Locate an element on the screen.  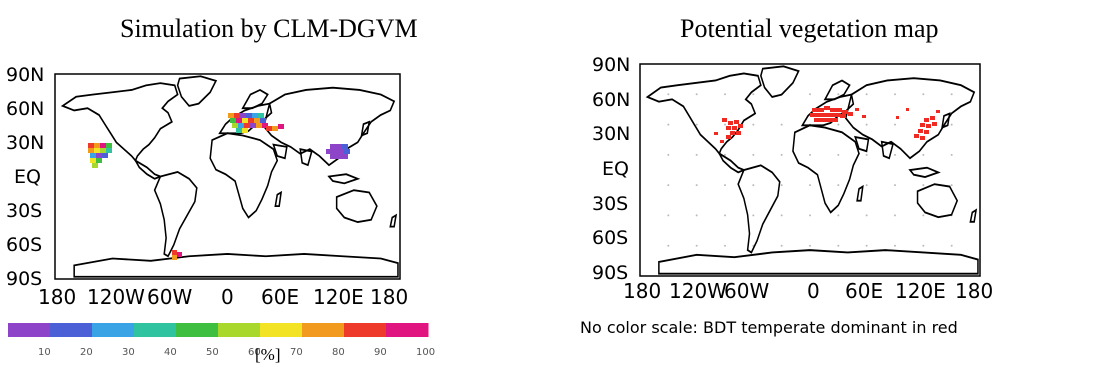
cells-north-america is located at coordinates (100, 155).